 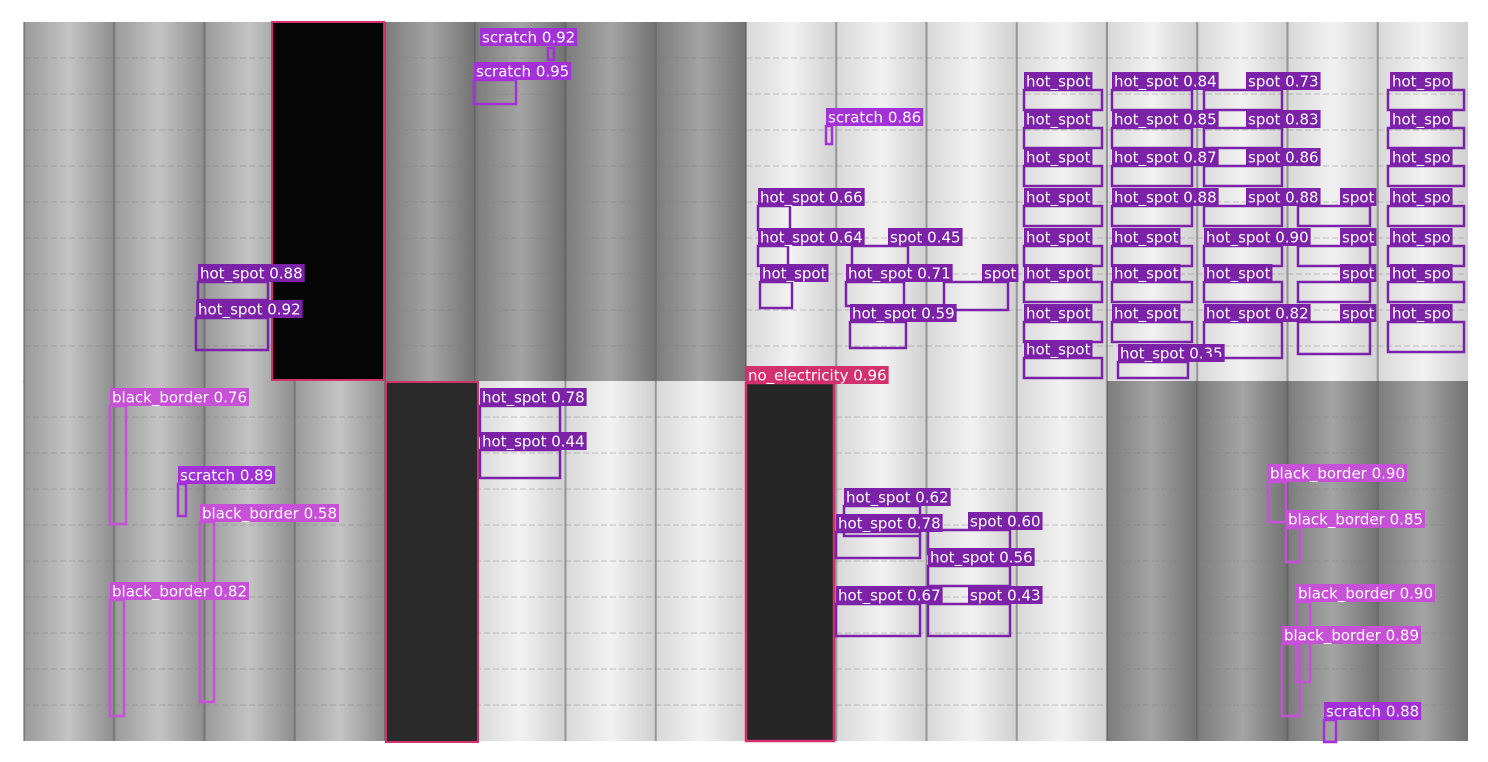 I want to click on detection-label: hot_spot 0.44, so click(x=533, y=442).